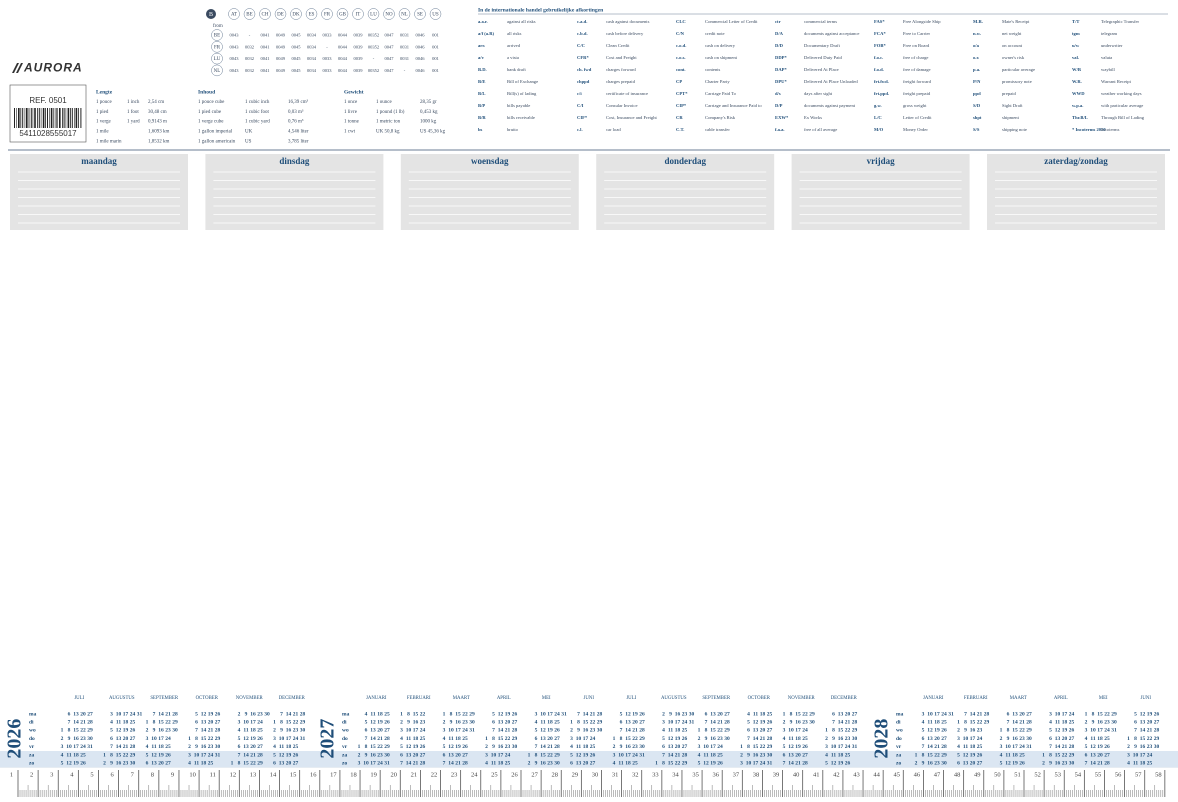  Describe the element at coordinates (976, 698) in the screenshot. I see `month-name: FEBRUARI` at that location.